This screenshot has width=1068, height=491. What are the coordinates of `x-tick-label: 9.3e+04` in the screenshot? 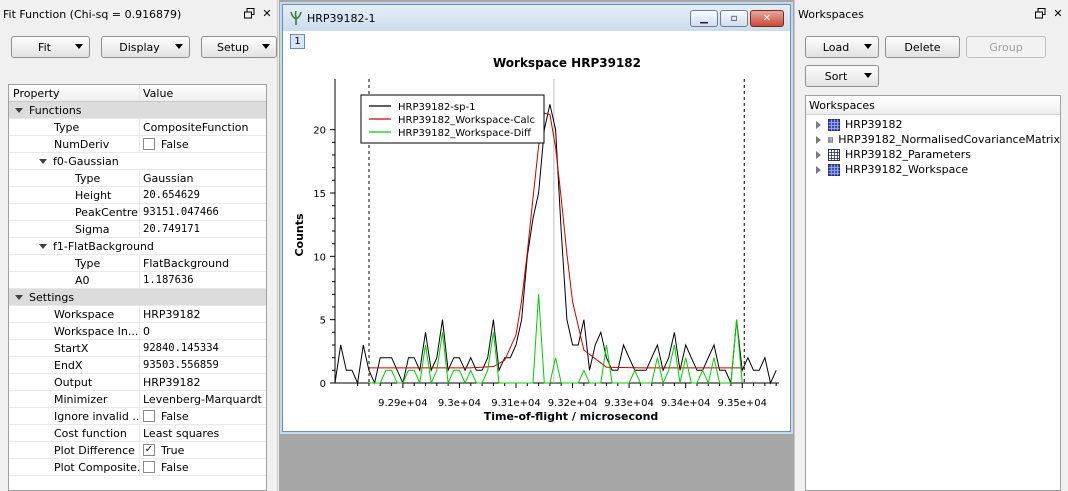 It's located at (459, 403).